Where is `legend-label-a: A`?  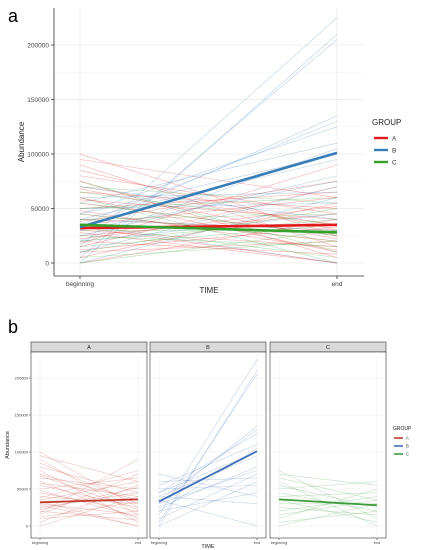
legend-label-a: A is located at coordinates (394, 139).